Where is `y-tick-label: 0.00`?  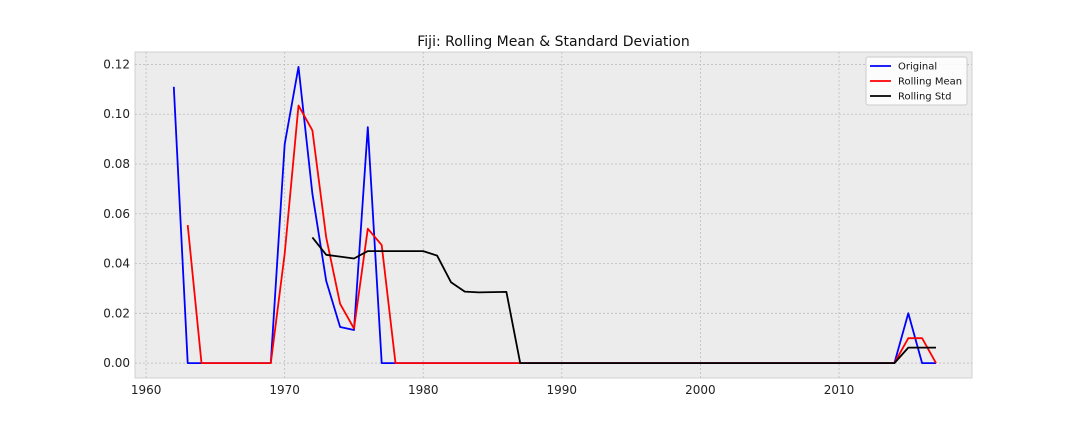 y-tick-label: 0.00 is located at coordinates (116, 363).